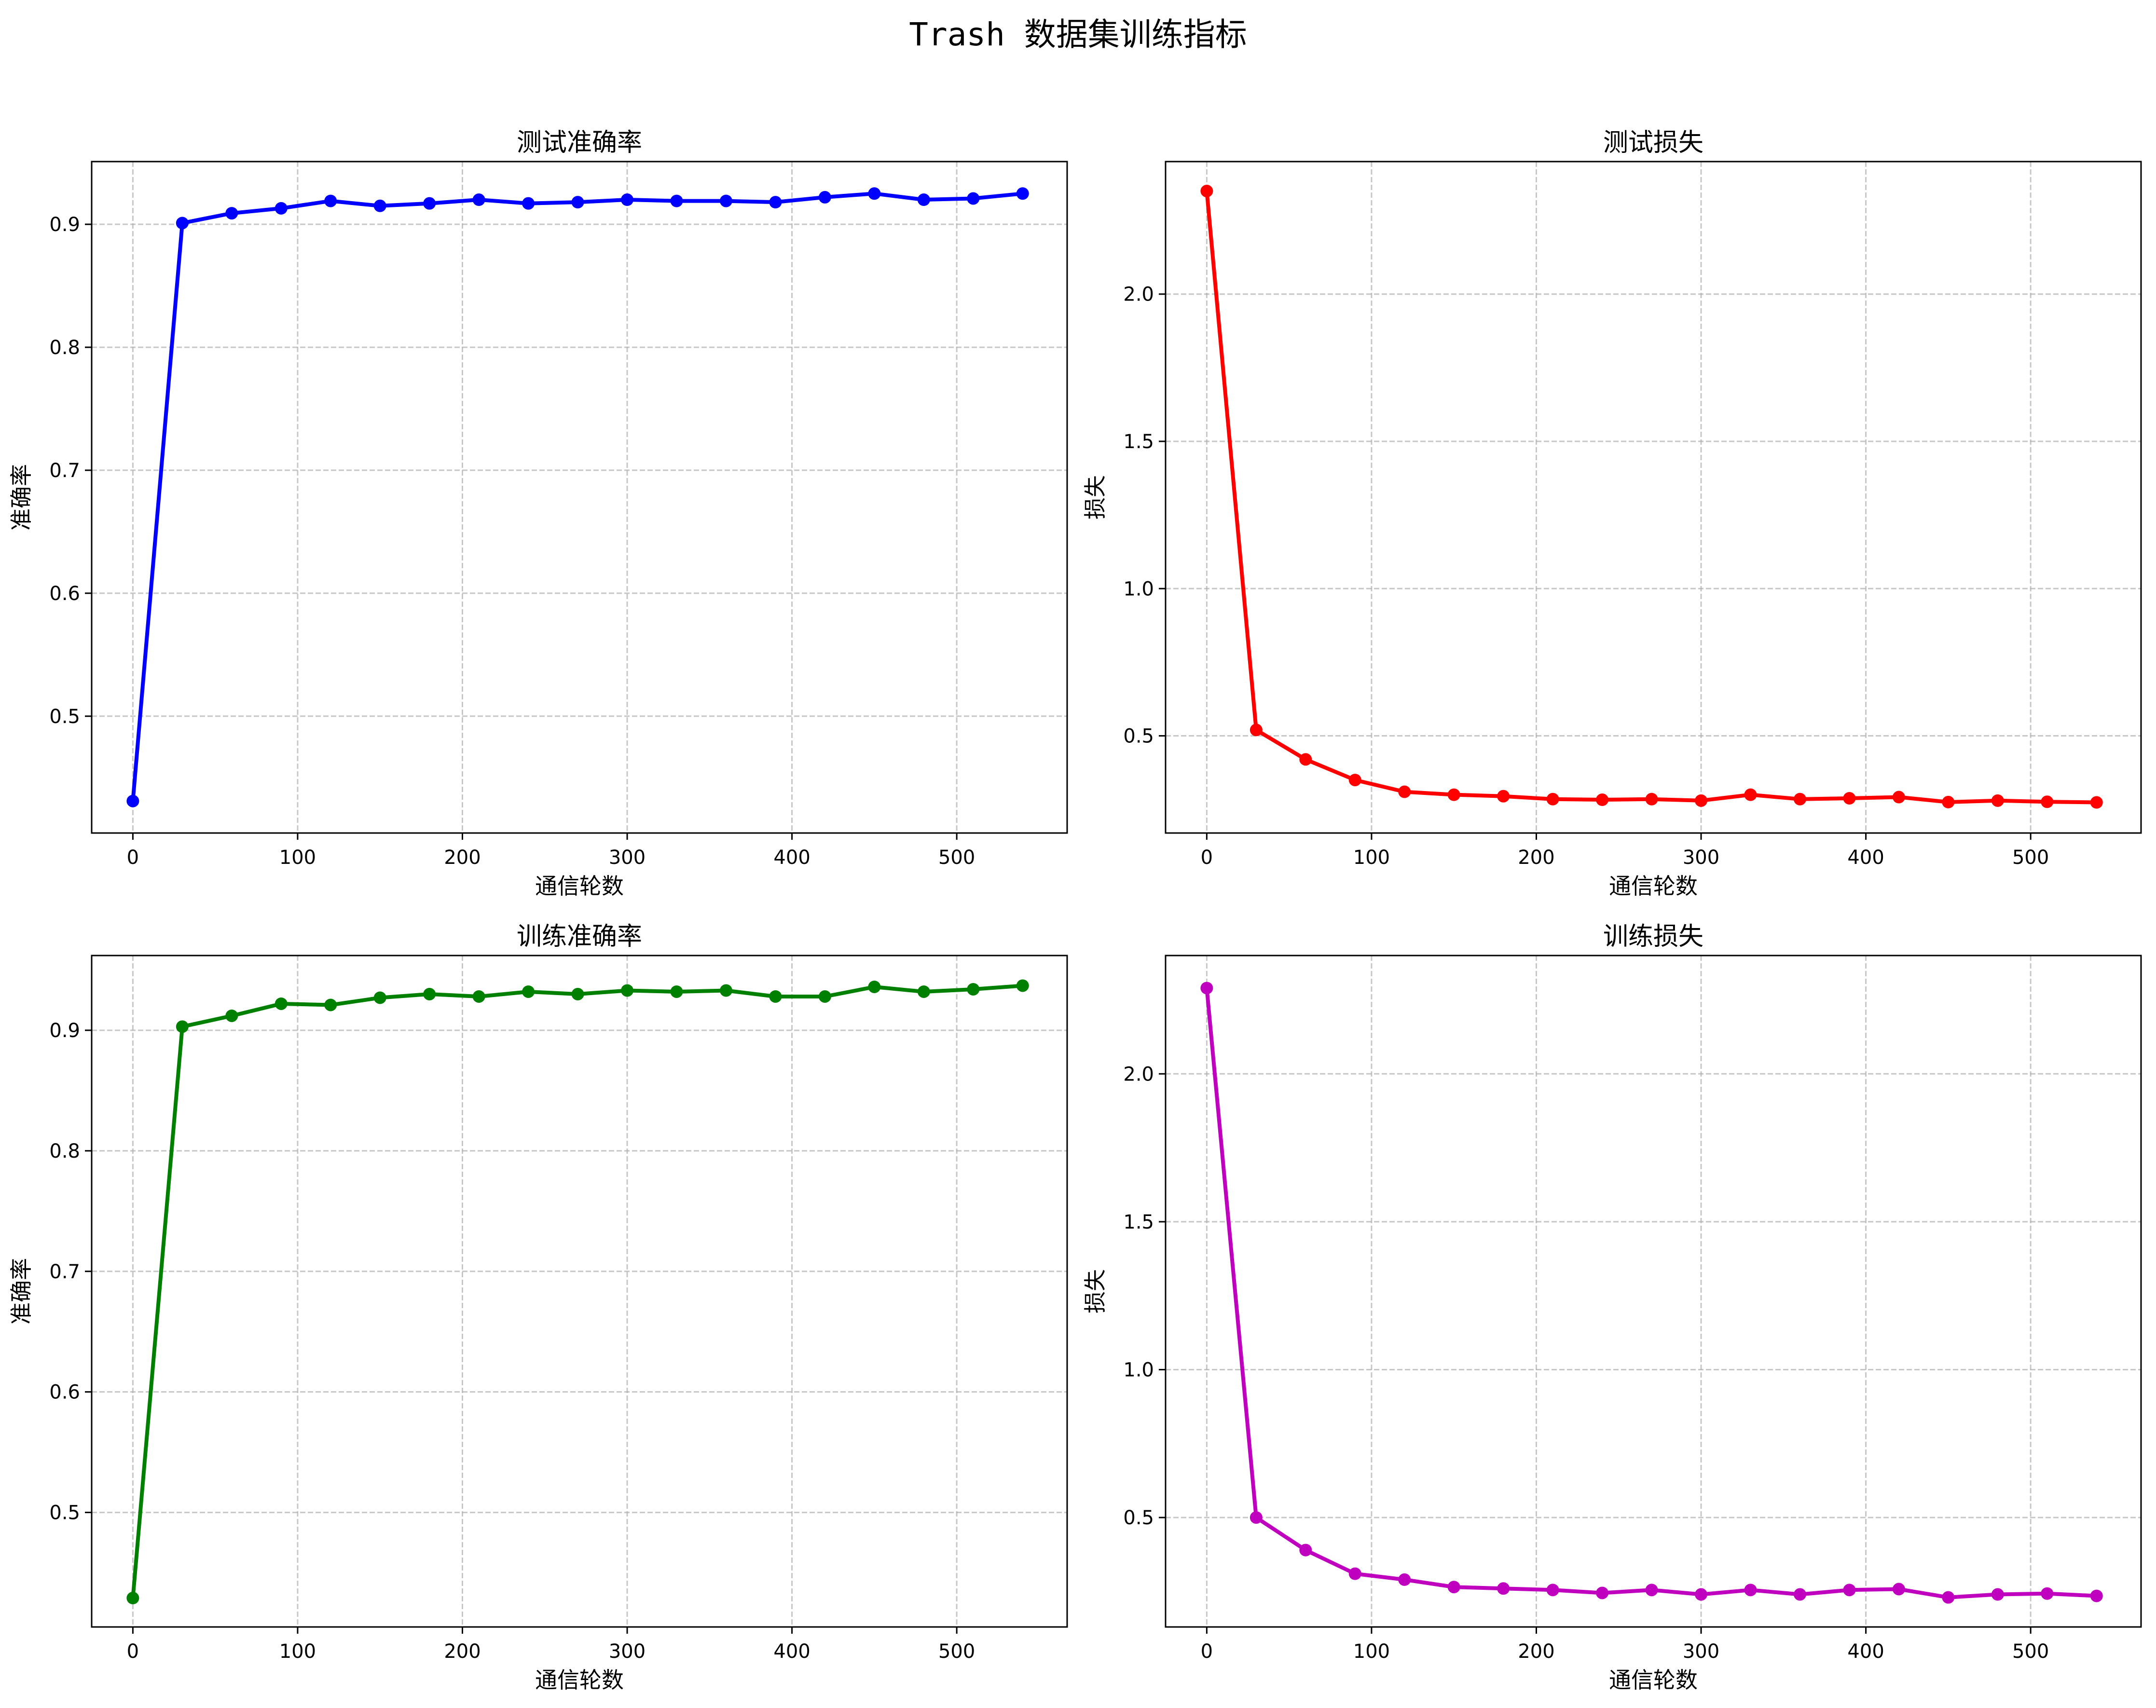 This screenshot has width=2156, height=1708. Describe the element at coordinates (579, 142) in the screenshot. I see `subplot-title: 测试准确率` at that location.